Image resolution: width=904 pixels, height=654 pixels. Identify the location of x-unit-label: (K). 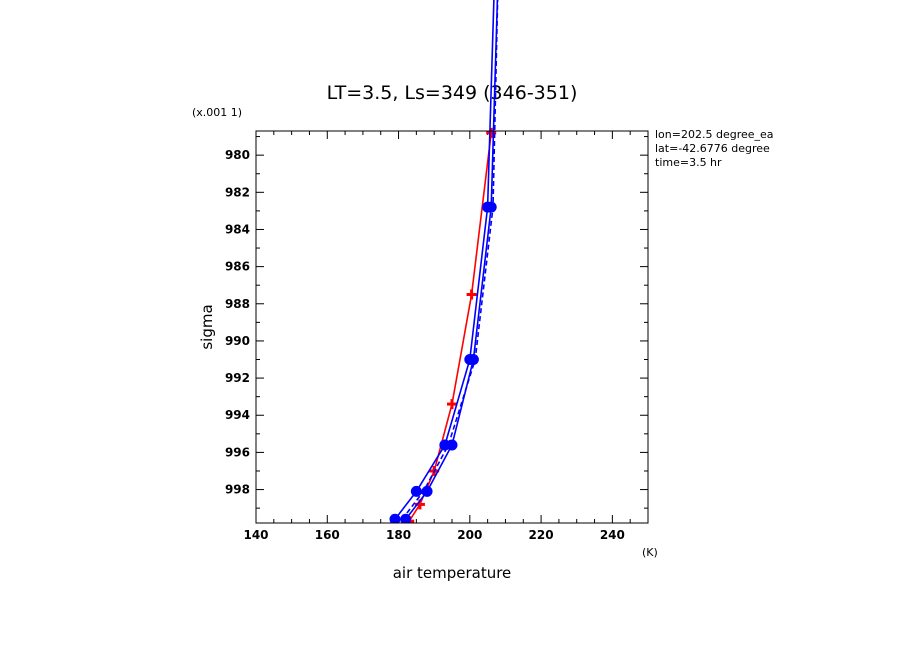
(650, 552).